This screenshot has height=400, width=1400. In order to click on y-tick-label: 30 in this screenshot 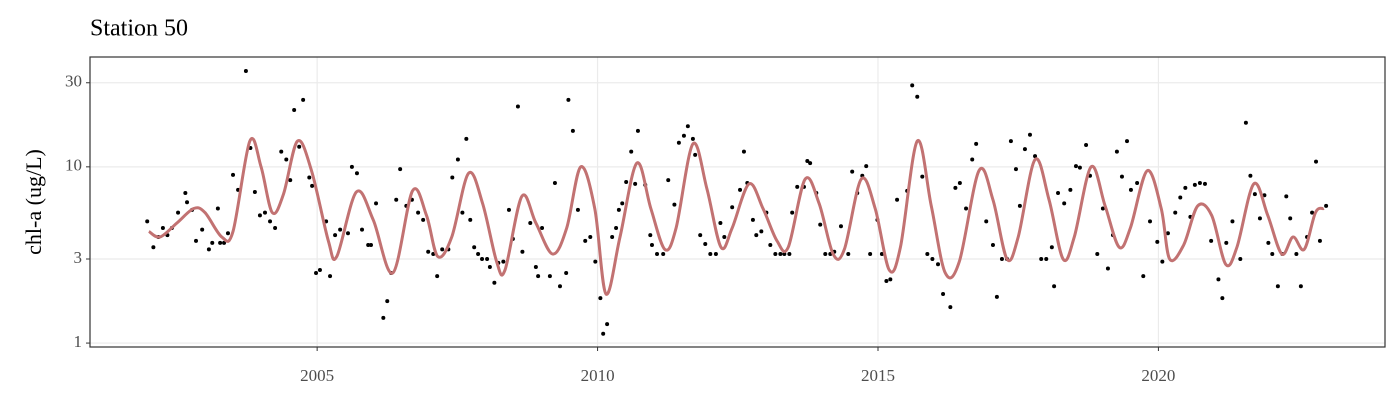, I will do `click(73, 81)`.